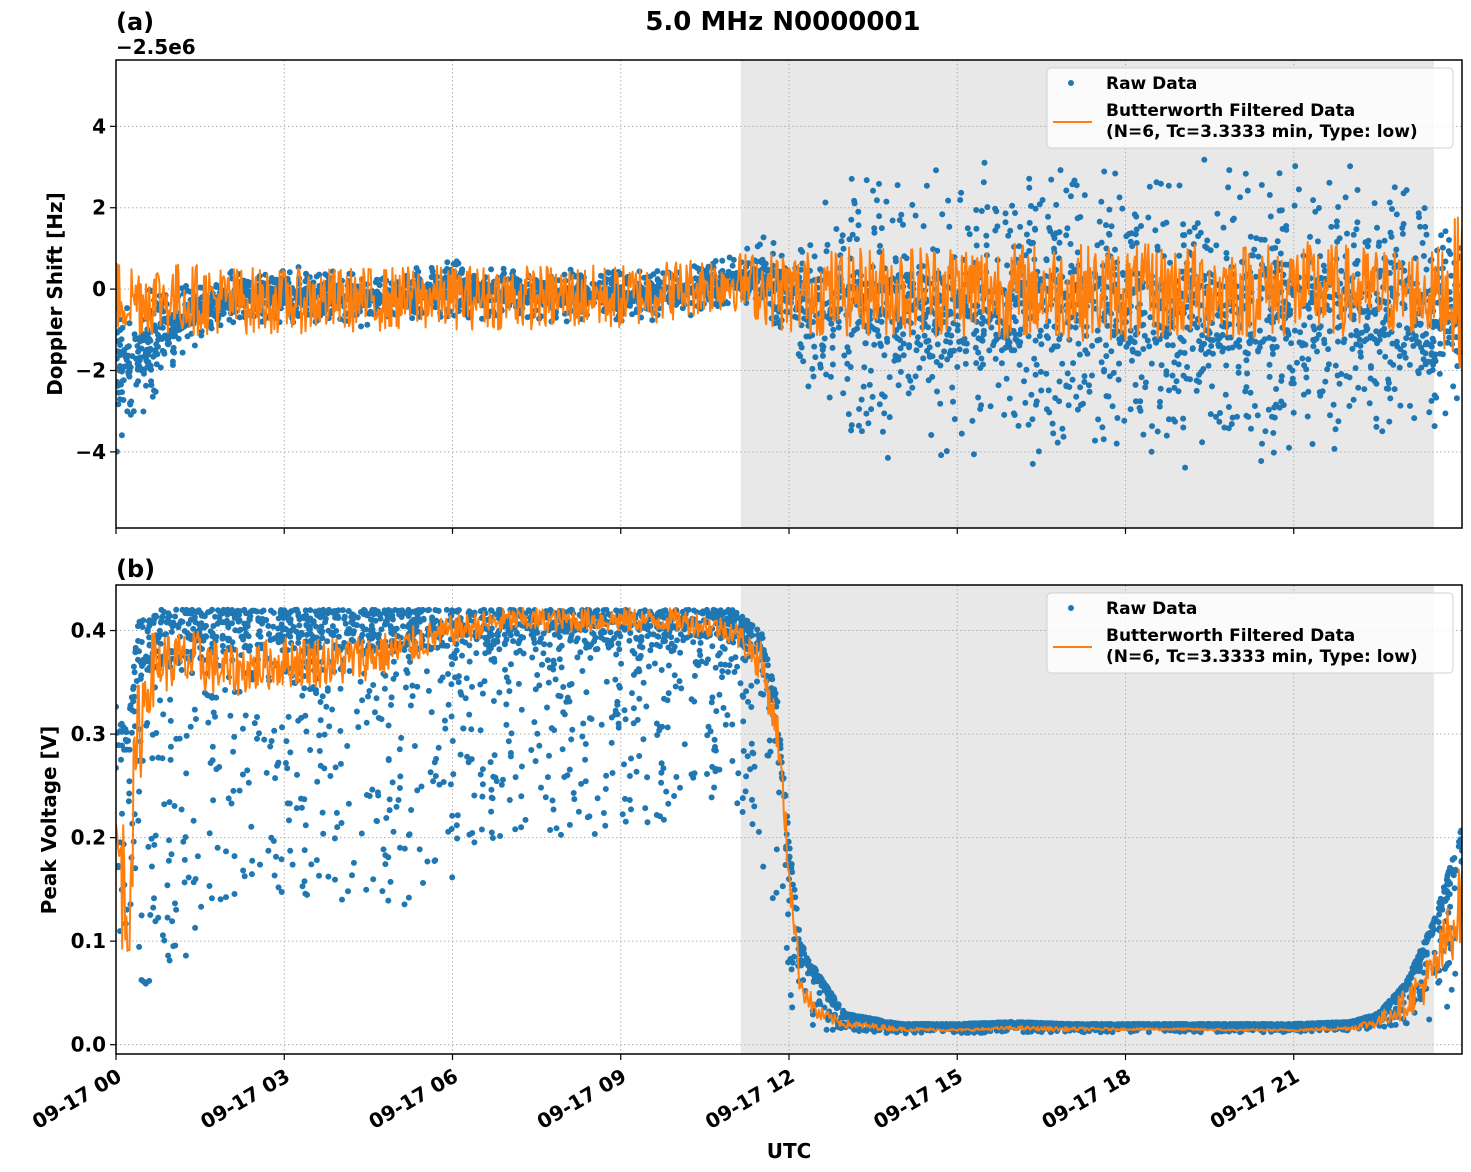 Image resolution: width=1471 pixels, height=1172 pixels. What do you see at coordinates (135, 22) in the screenshot?
I see `panel-a-label: (a)` at bounding box center [135, 22].